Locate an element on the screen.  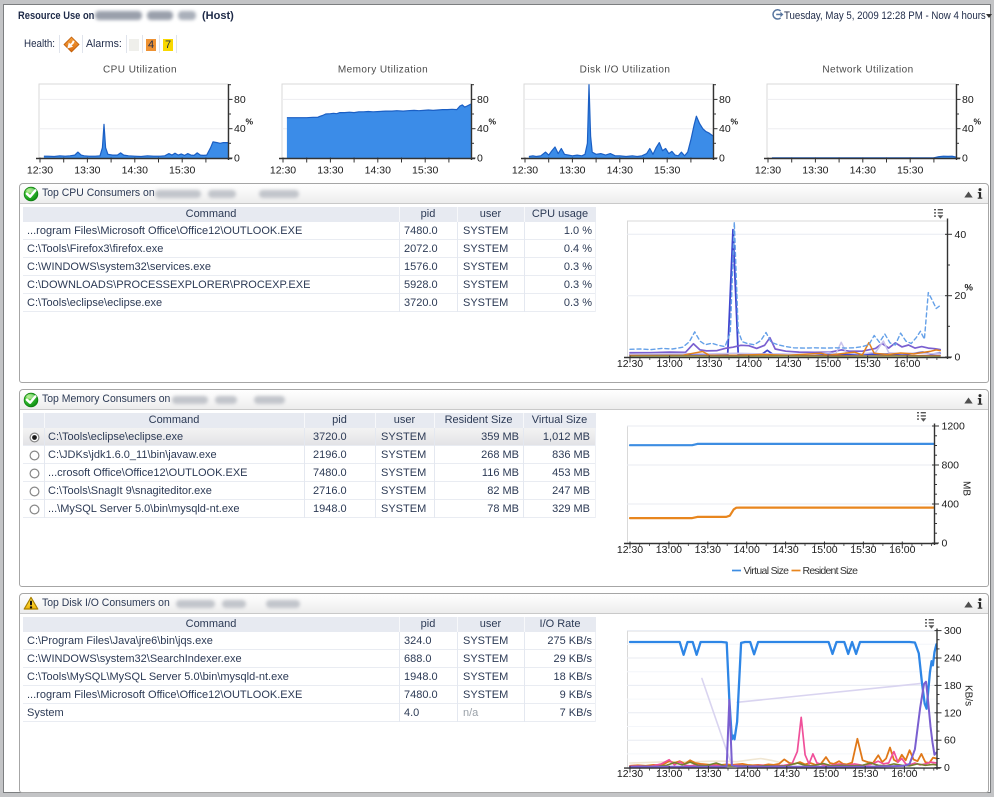
svg-text: 60 is located at coordinates (950, 741).